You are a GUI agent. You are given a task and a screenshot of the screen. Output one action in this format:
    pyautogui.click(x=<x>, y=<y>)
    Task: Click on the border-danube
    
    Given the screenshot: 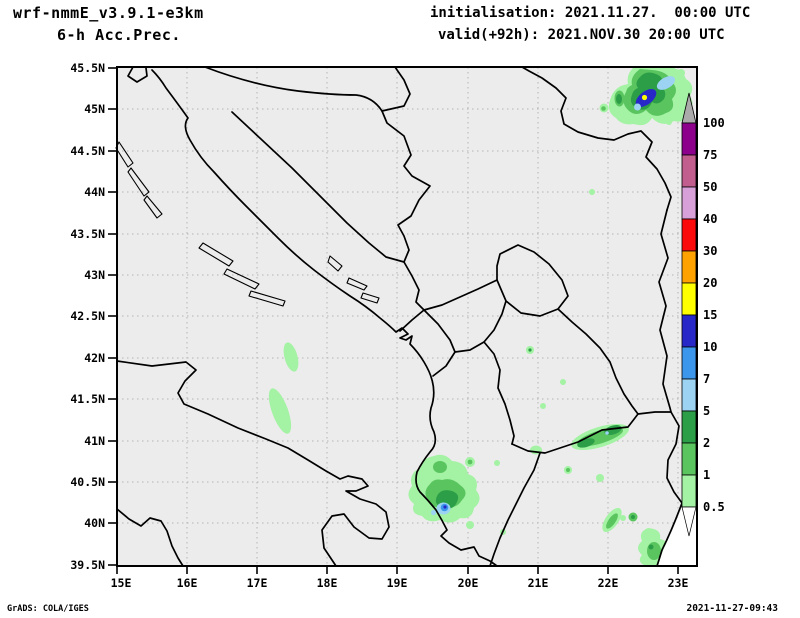 What is the action you would take?
    pyautogui.click(x=596, y=138)
    